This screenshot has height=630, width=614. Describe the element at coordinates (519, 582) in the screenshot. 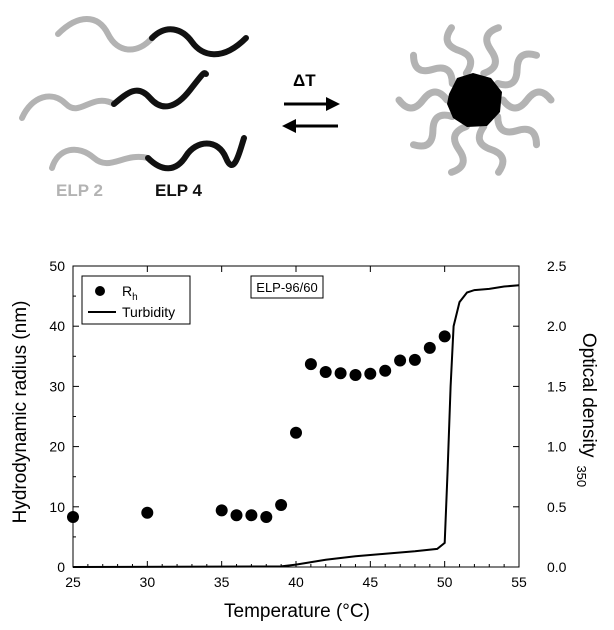

I see `x-tick-label: 55` at that location.